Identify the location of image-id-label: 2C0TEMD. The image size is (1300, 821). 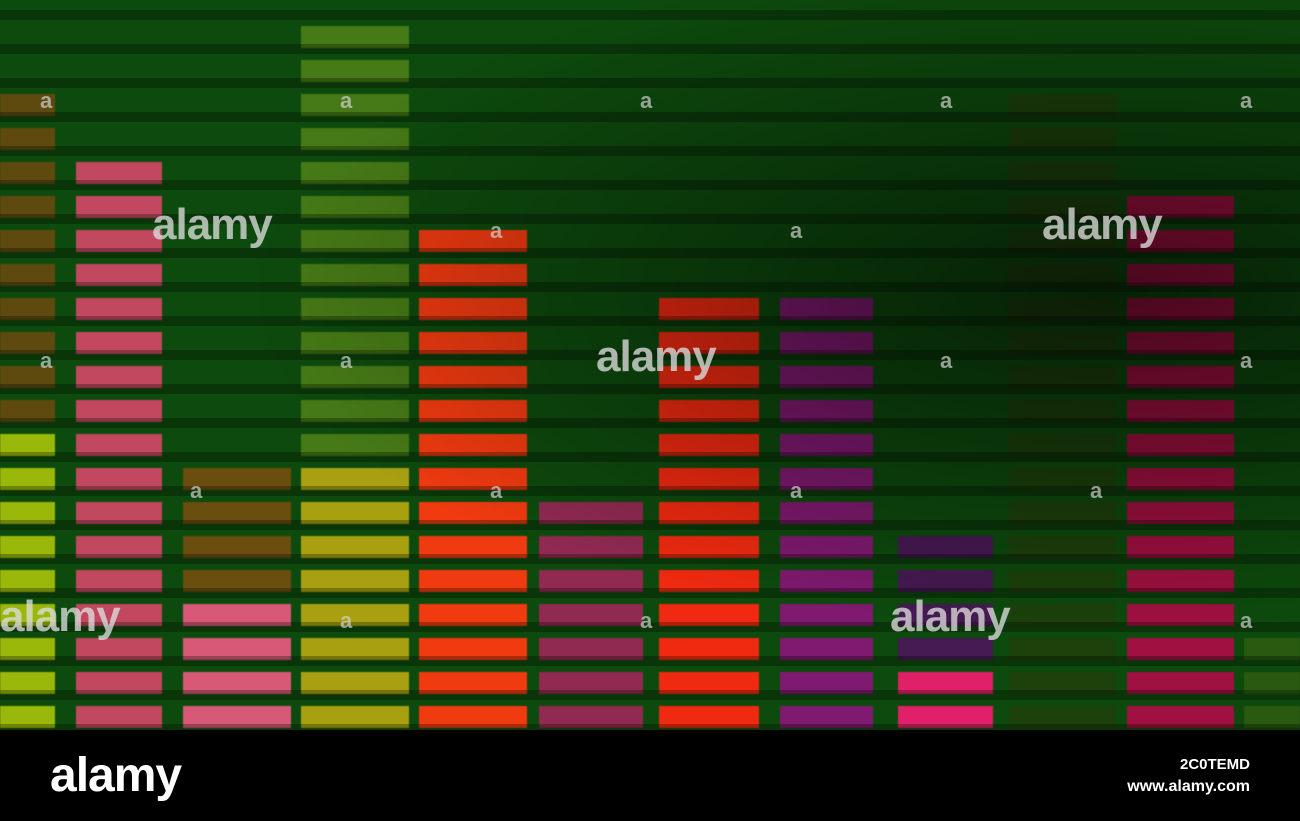
(1214, 764).